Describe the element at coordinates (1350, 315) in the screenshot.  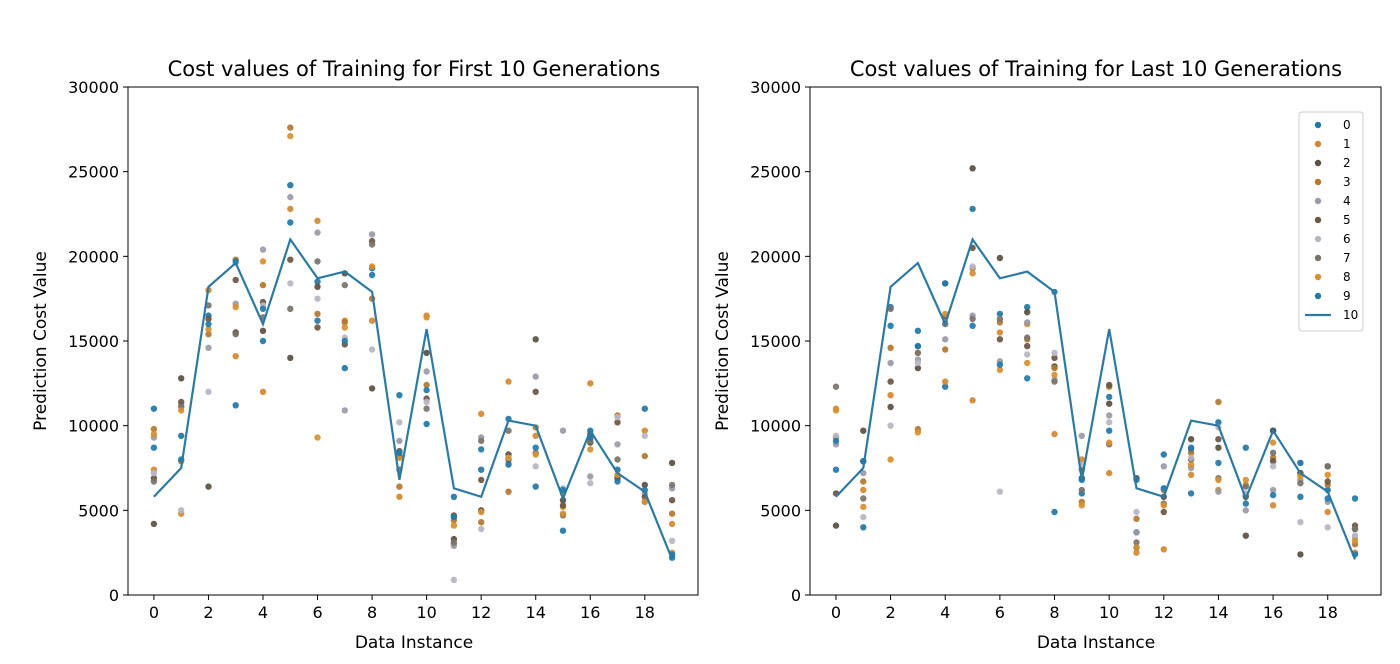
I see `legend-label: 10` at that location.